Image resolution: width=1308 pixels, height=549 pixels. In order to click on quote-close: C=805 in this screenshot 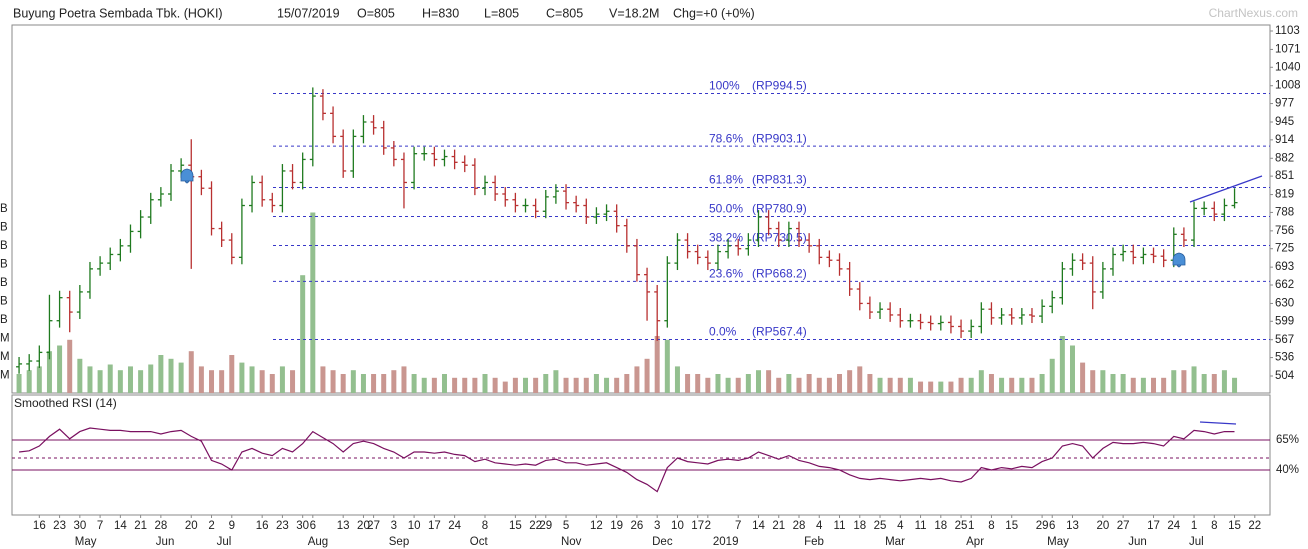, I will do `click(564, 13)`.